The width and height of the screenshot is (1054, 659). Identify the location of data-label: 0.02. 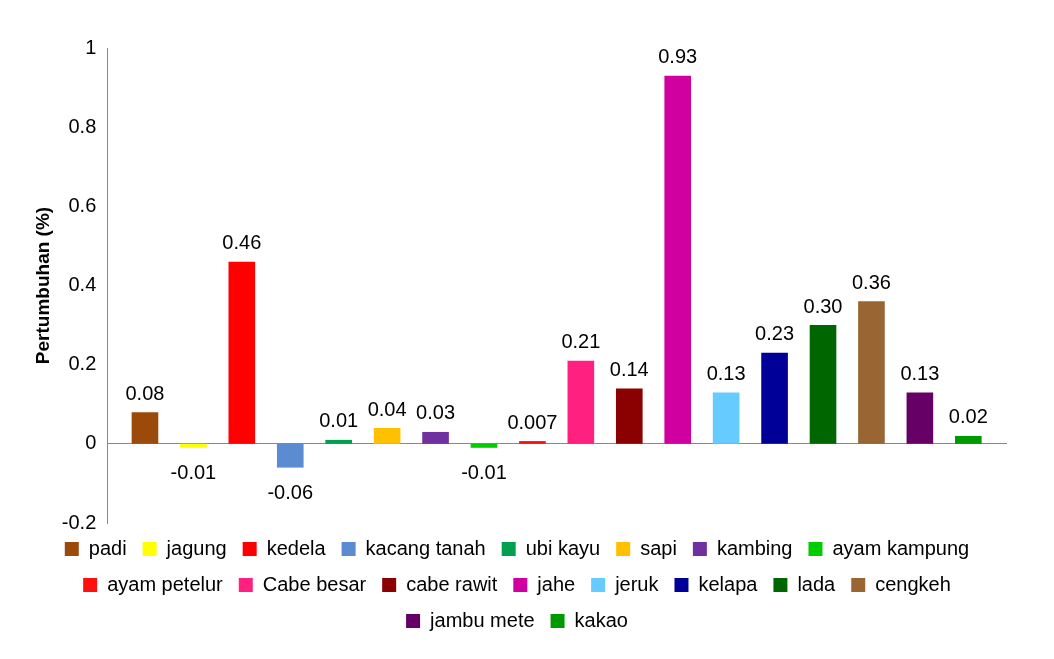
(968, 416).